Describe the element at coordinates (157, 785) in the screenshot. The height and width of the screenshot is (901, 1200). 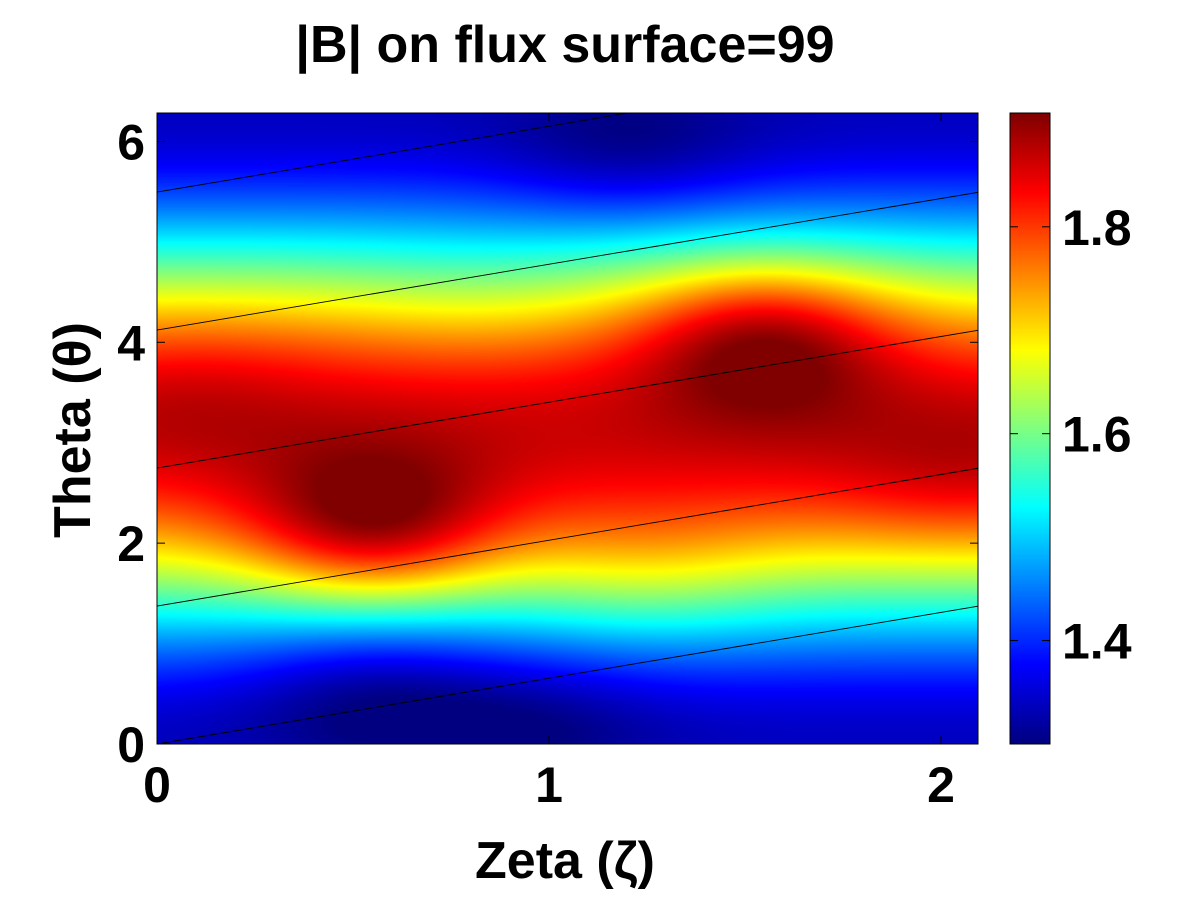
I see `x-tick-label: 0` at that location.